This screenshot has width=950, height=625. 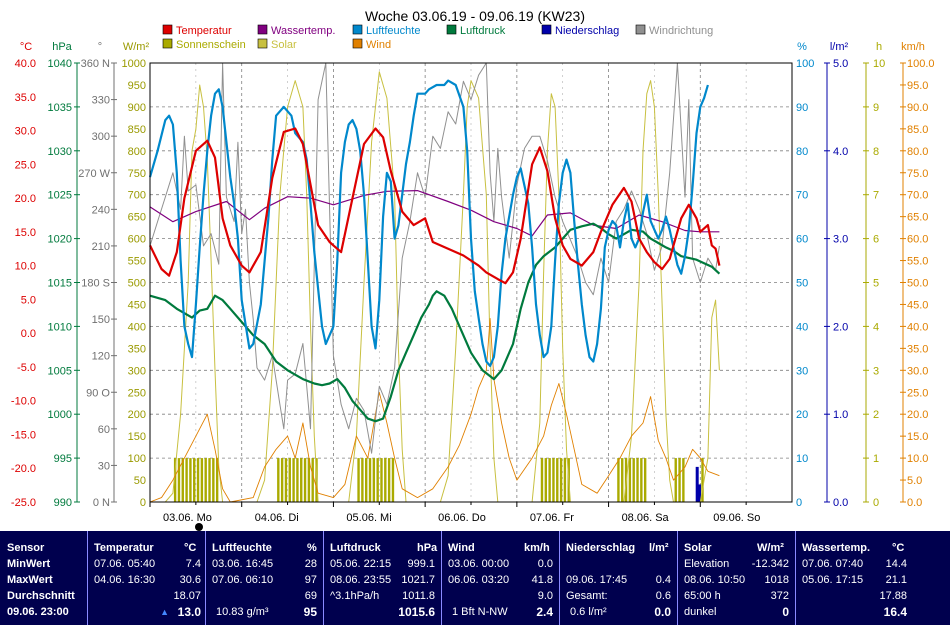 I want to click on wind-header: Wind, so click(x=461, y=548).